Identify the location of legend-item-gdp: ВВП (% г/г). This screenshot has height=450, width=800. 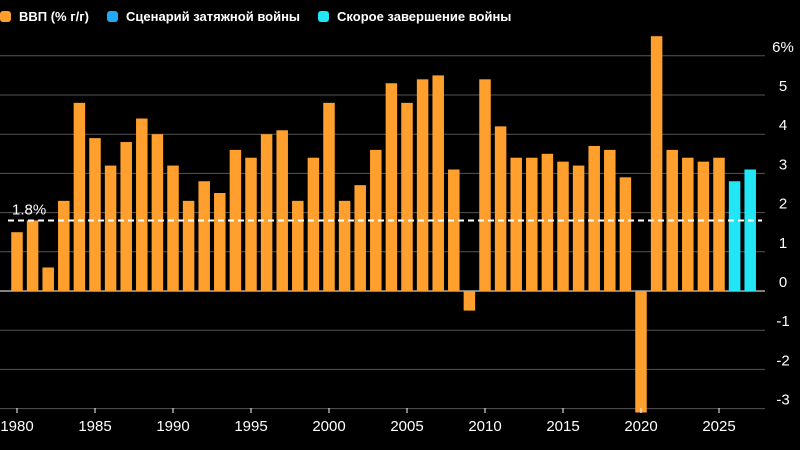
(44, 16).